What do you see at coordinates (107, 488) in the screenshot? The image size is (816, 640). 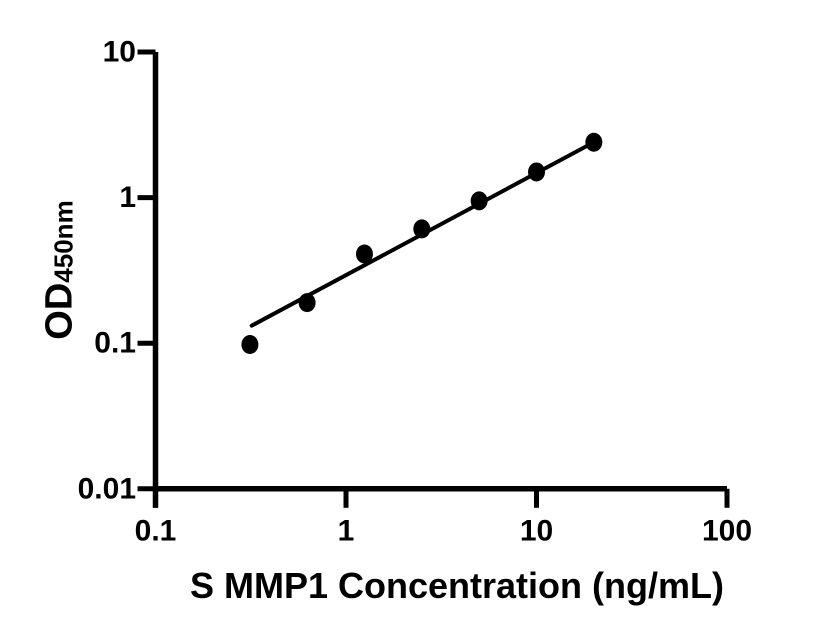 I see `y-tick-label: 0.01` at bounding box center [107, 488].